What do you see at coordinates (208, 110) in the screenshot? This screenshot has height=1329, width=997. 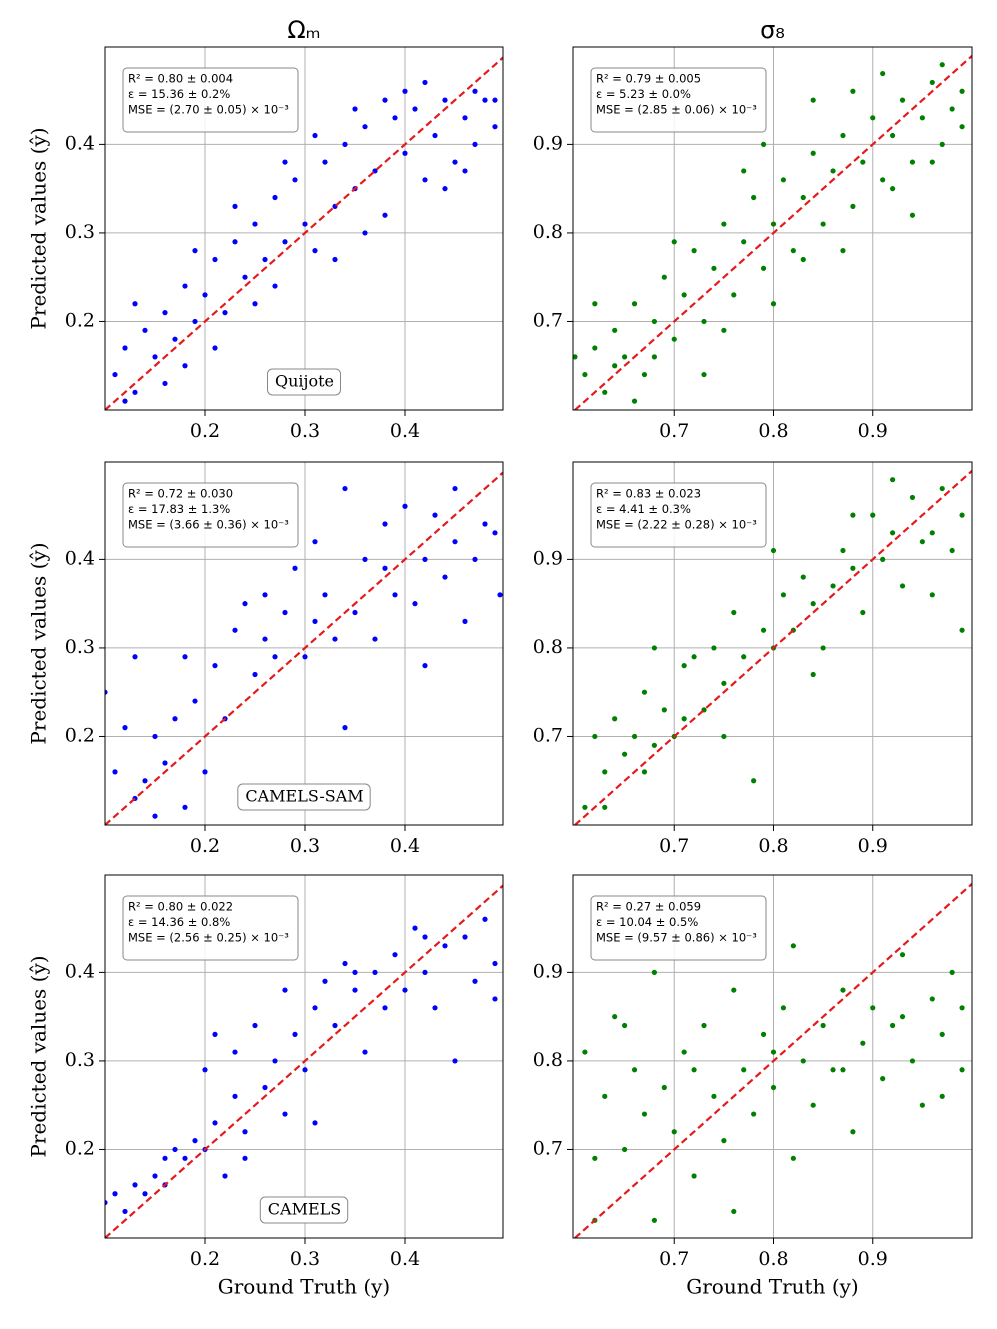 I see `stats-text: MSE = (2.70 ± 0.05) × 10⁻³` at bounding box center [208, 110].